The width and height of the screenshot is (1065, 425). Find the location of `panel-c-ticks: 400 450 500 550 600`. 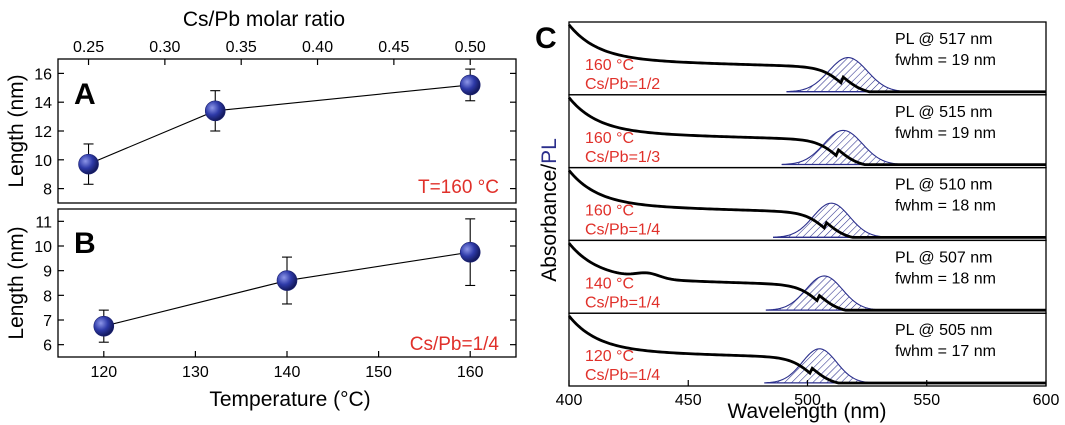

panel-c-ticks: 400 450 500 550 600 is located at coordinates (808, 394).